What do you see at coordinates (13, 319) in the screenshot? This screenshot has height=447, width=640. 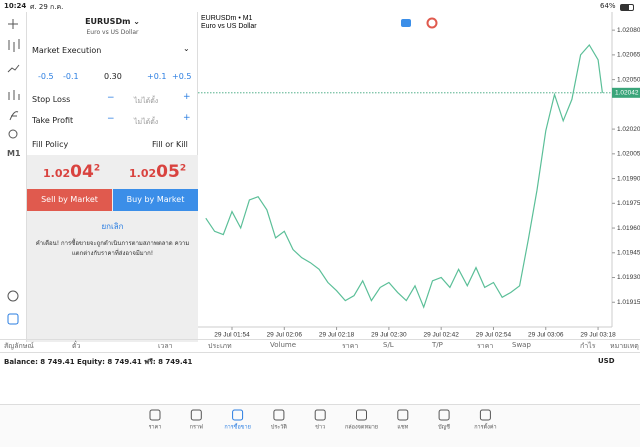 I see `oneclick-icon` at bounding box center [13, 319].